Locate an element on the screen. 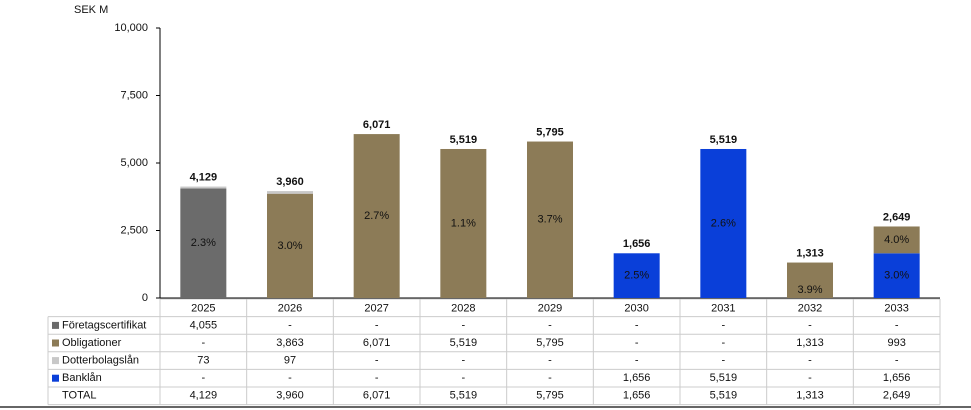 The height and width of the screenshot is (410, 971). x-tick-label: 2027 is located at coordinates (376, 309).